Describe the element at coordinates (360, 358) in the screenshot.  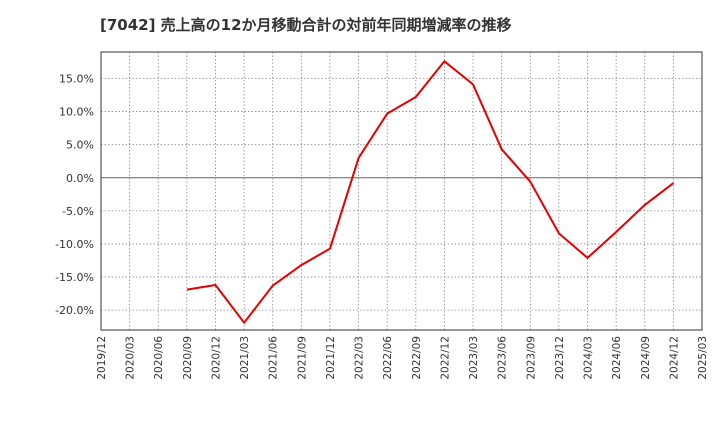
I see `x-tick-label: 2022/03` at that location.